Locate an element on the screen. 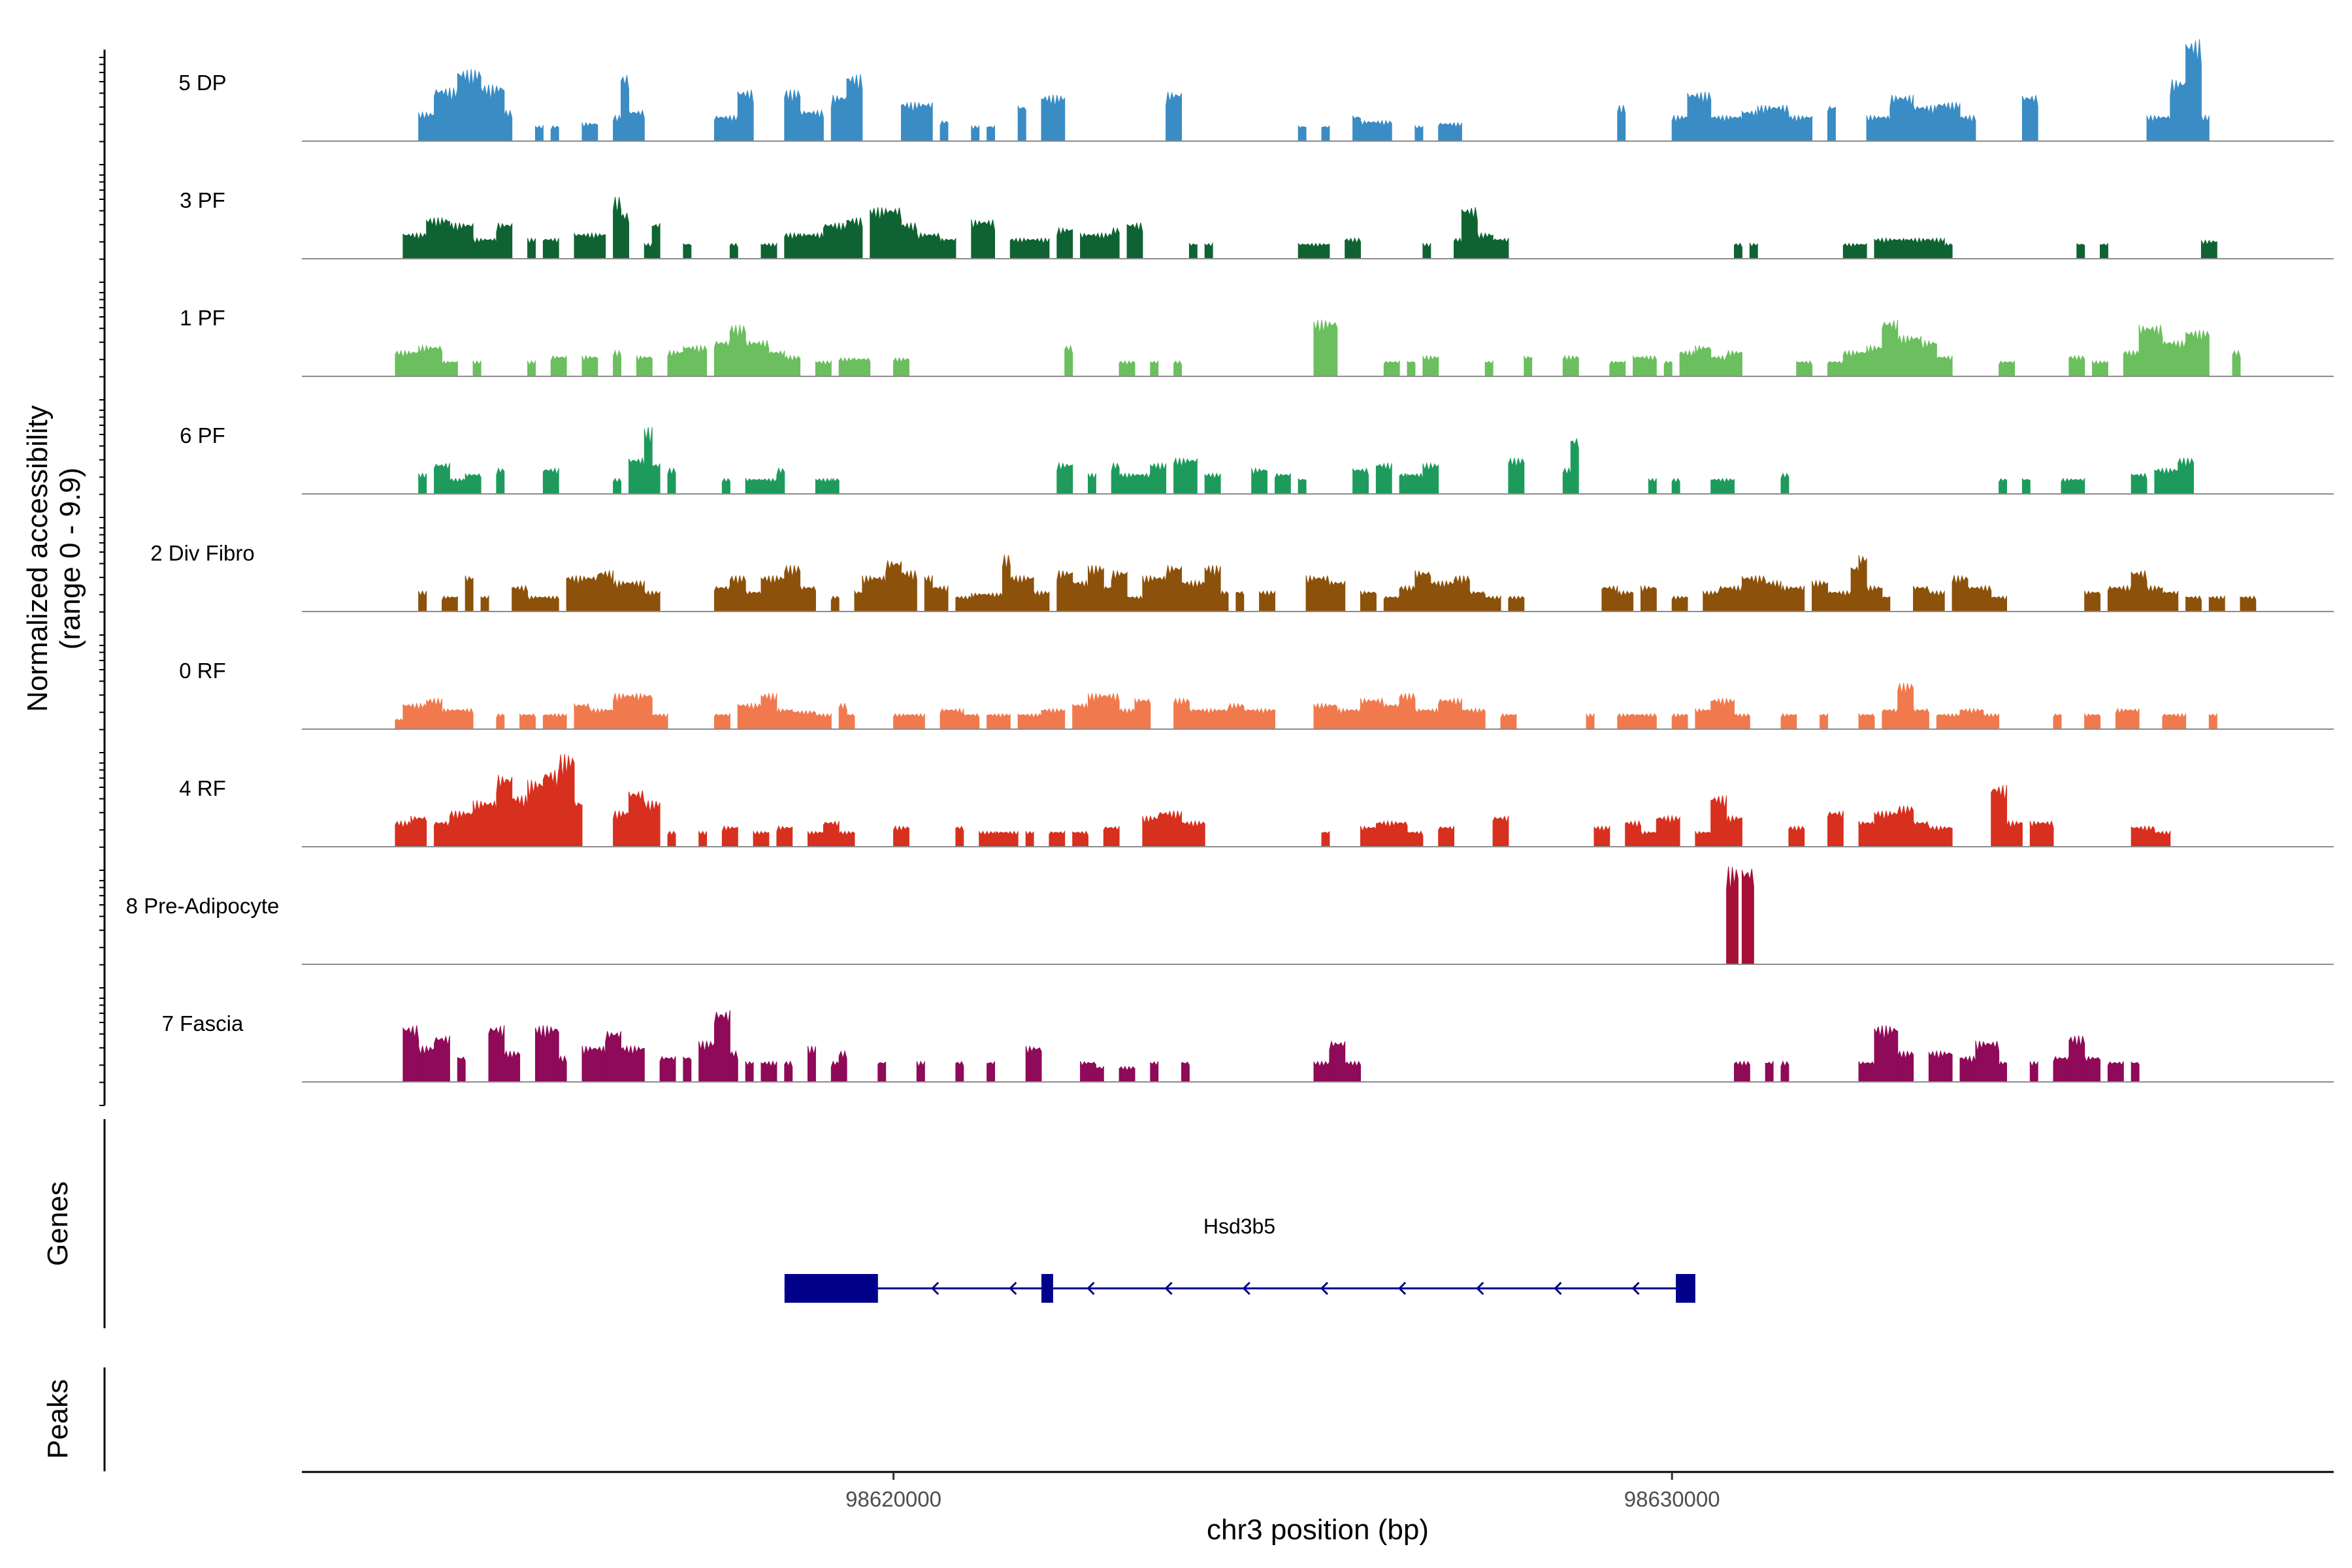  track-label: 7 Fascia is located at coordinates (203, 1023).